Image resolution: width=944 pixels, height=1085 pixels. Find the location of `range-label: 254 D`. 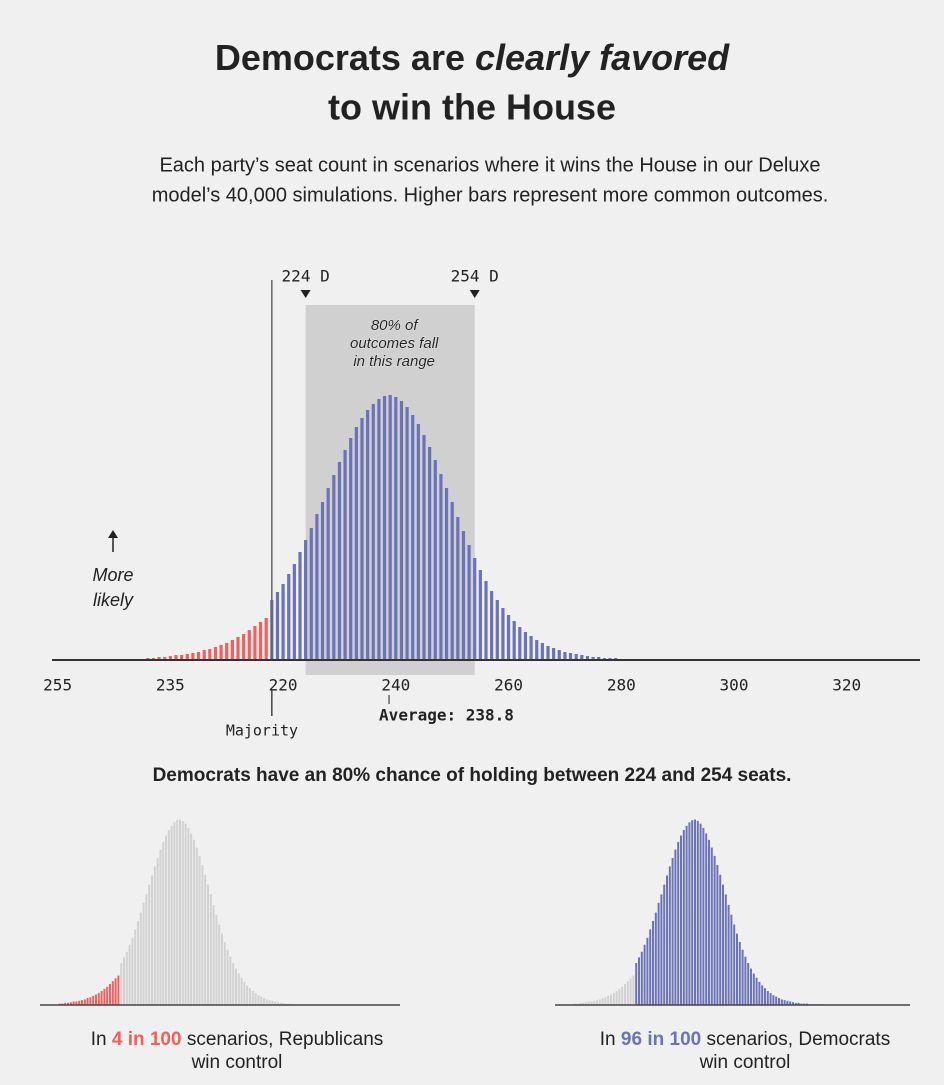

range-label: 254 D is located at coordinates (475, 276).